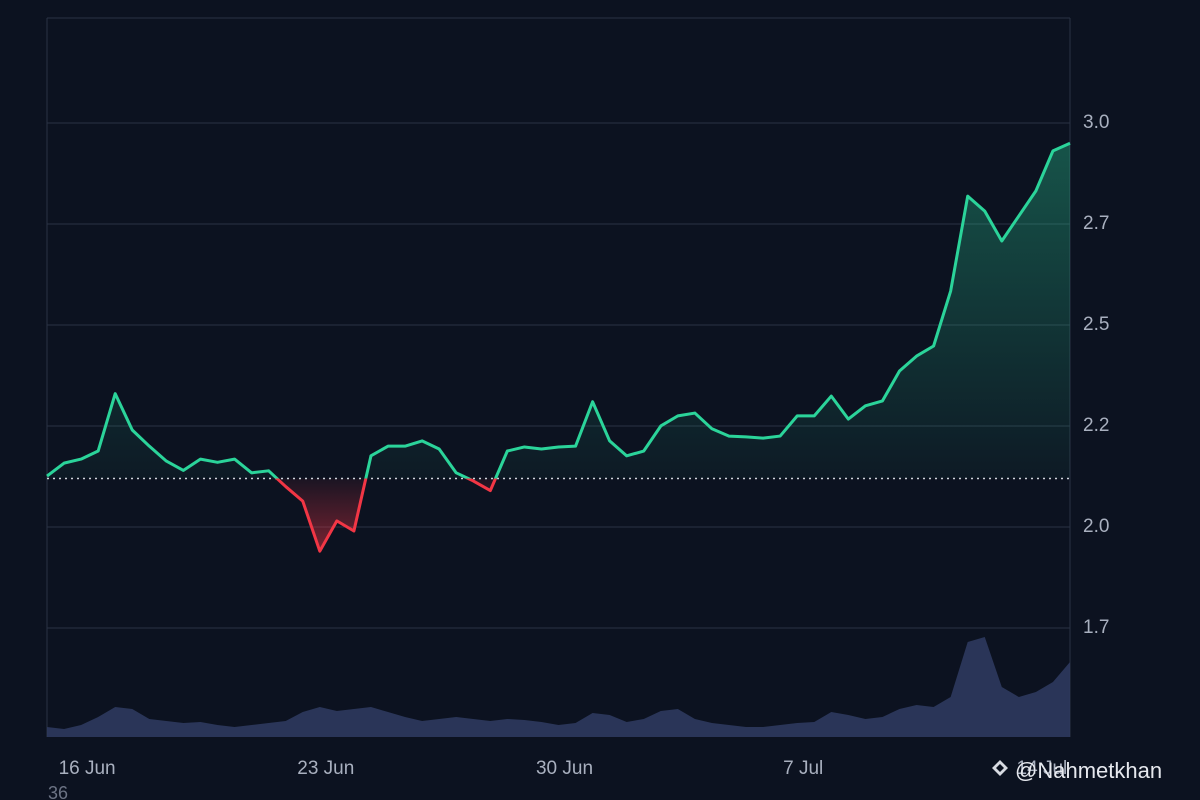 This screenshot has width=1200, height=800. I want to click on watermark-text: @Nahmetkhan, so click(1088, 770).